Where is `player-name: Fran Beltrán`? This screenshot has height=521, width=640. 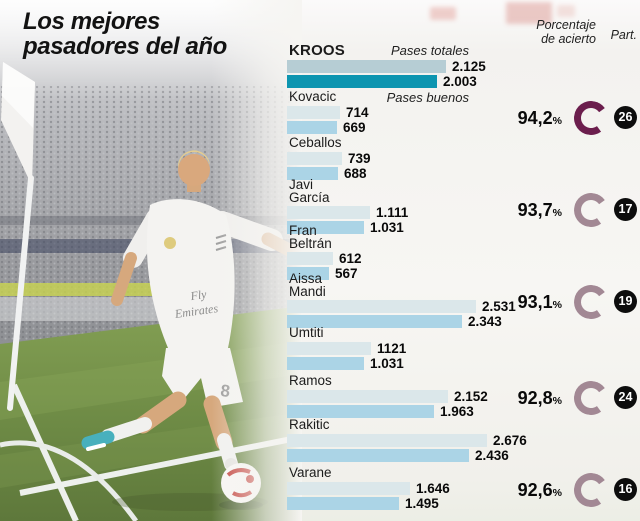 player-name: Fran Beltrán is located at coordinates (310, 237).